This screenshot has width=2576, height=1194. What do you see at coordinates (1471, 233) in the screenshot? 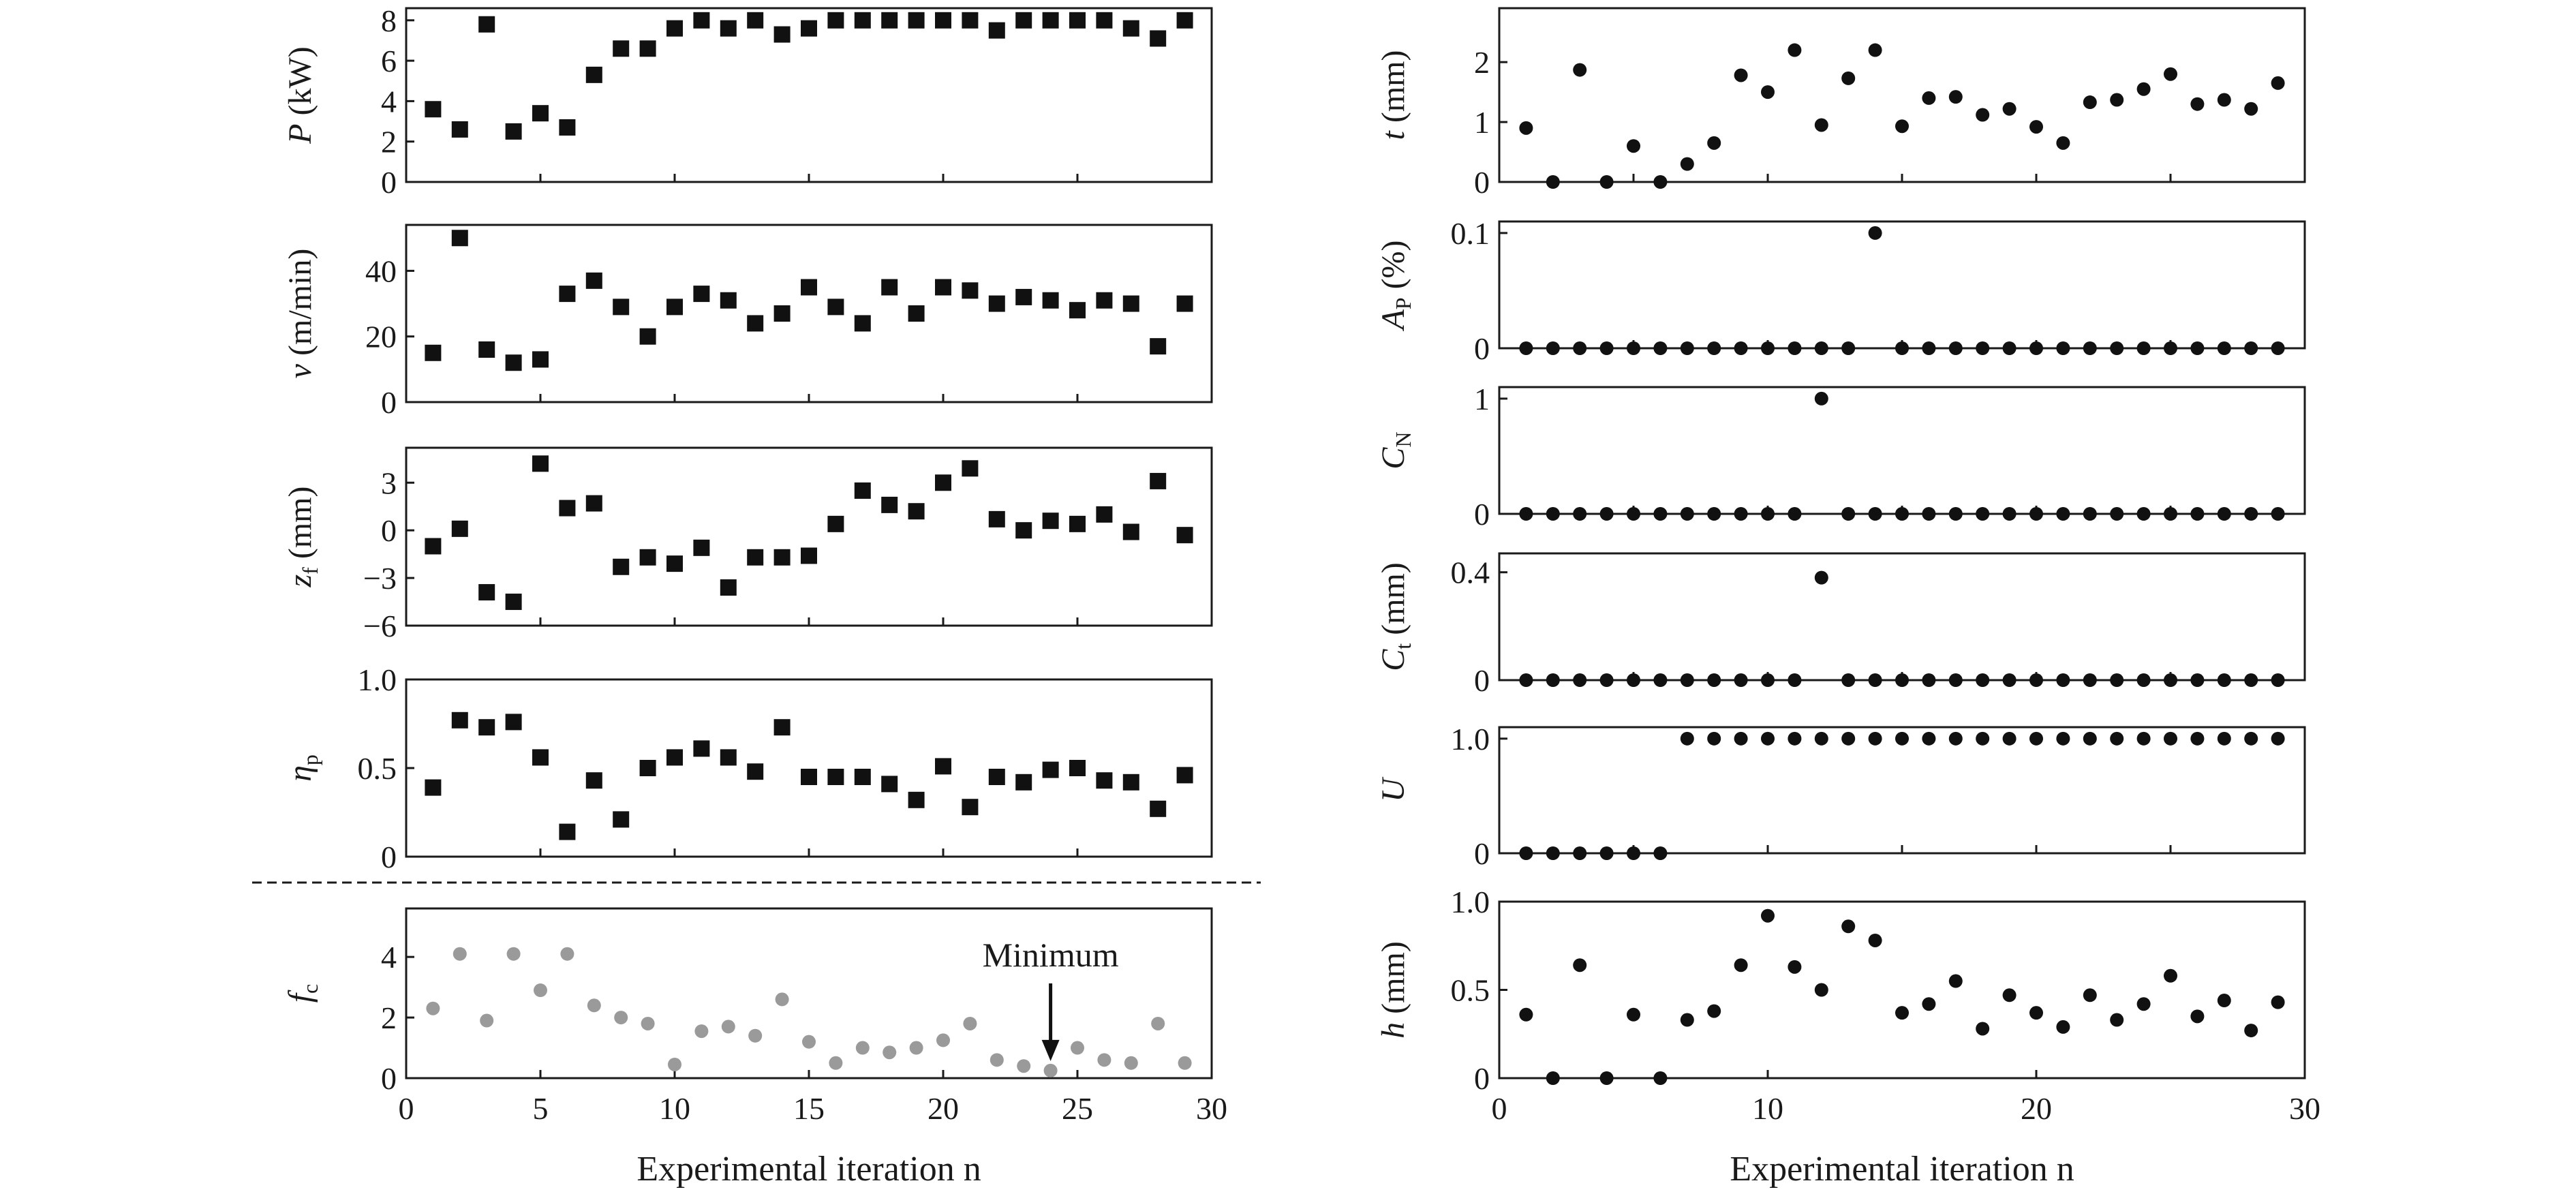
I see `y-tick-label: 0.1` at bounding box center [1471, 233].